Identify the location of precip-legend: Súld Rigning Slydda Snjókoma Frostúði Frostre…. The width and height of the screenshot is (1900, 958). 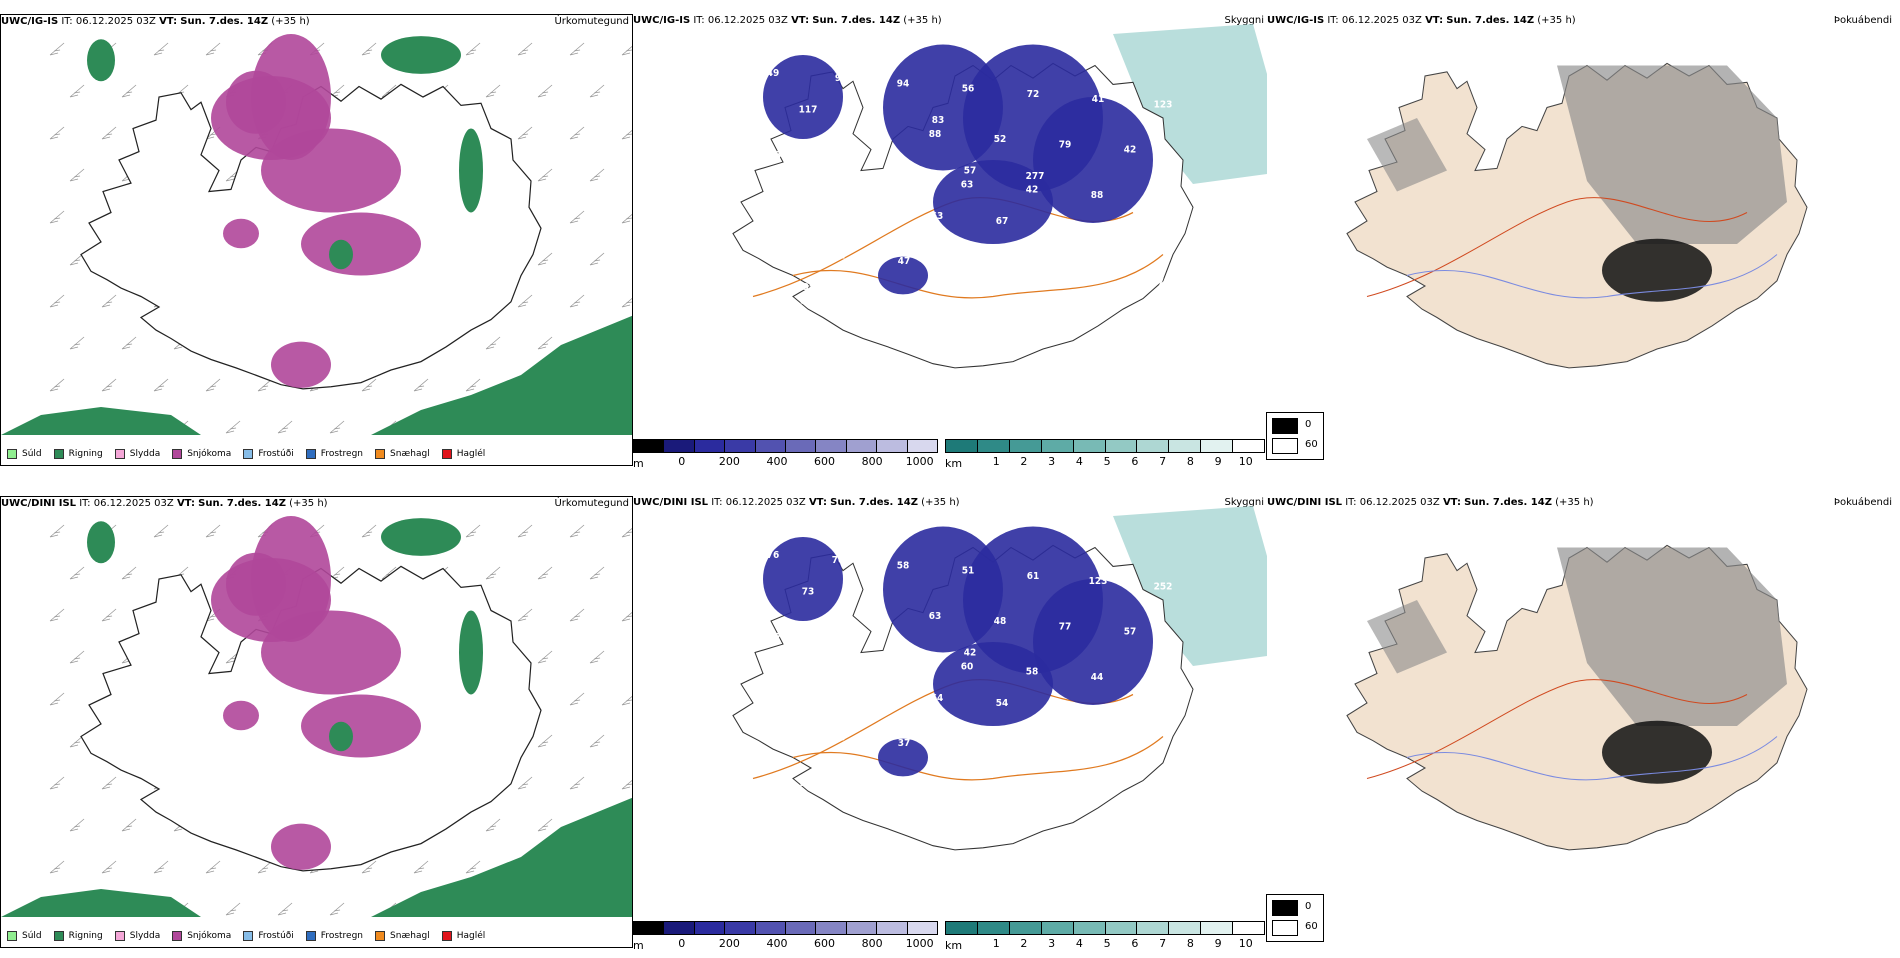
(252, 936).